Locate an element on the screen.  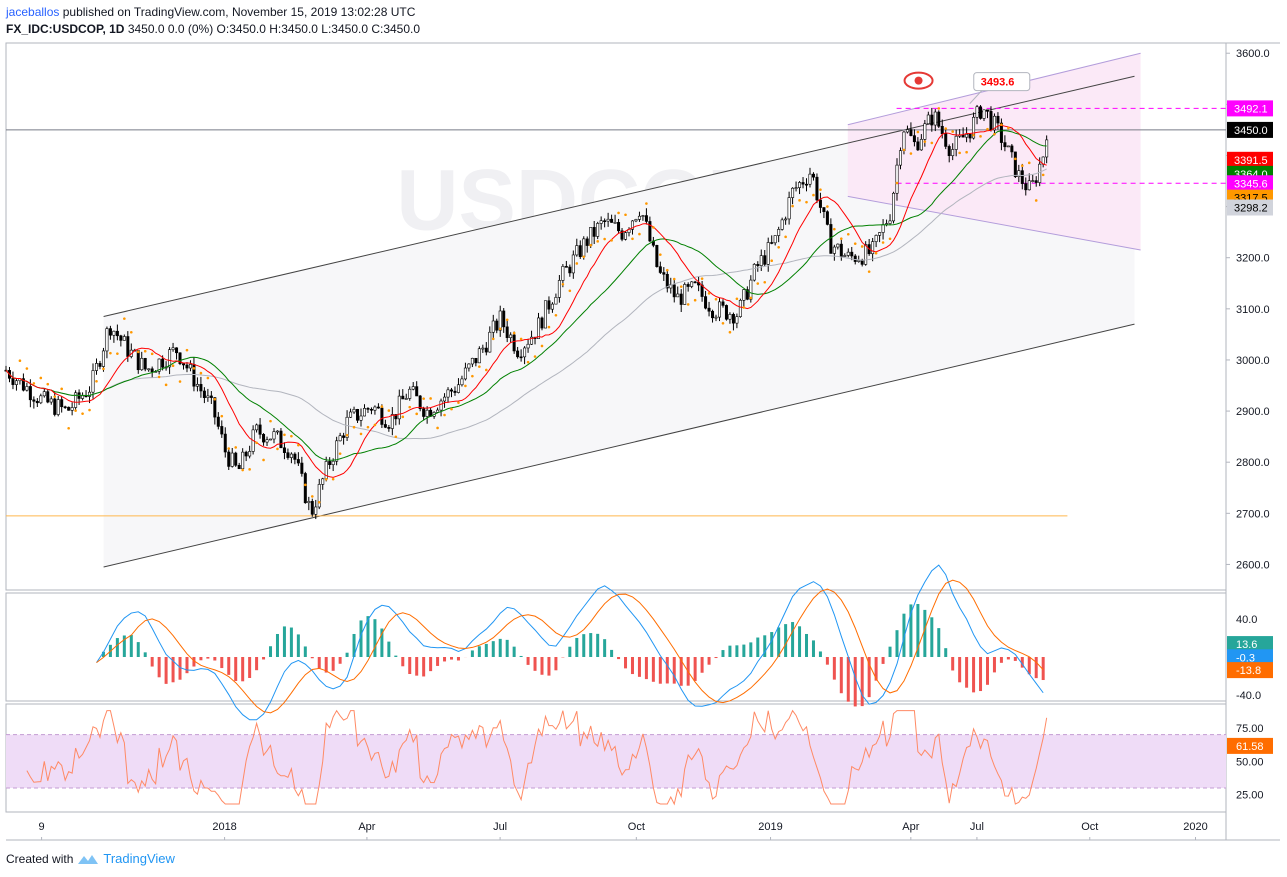
macd-label-0: 13.6 is located at coordinates (1246, 645).